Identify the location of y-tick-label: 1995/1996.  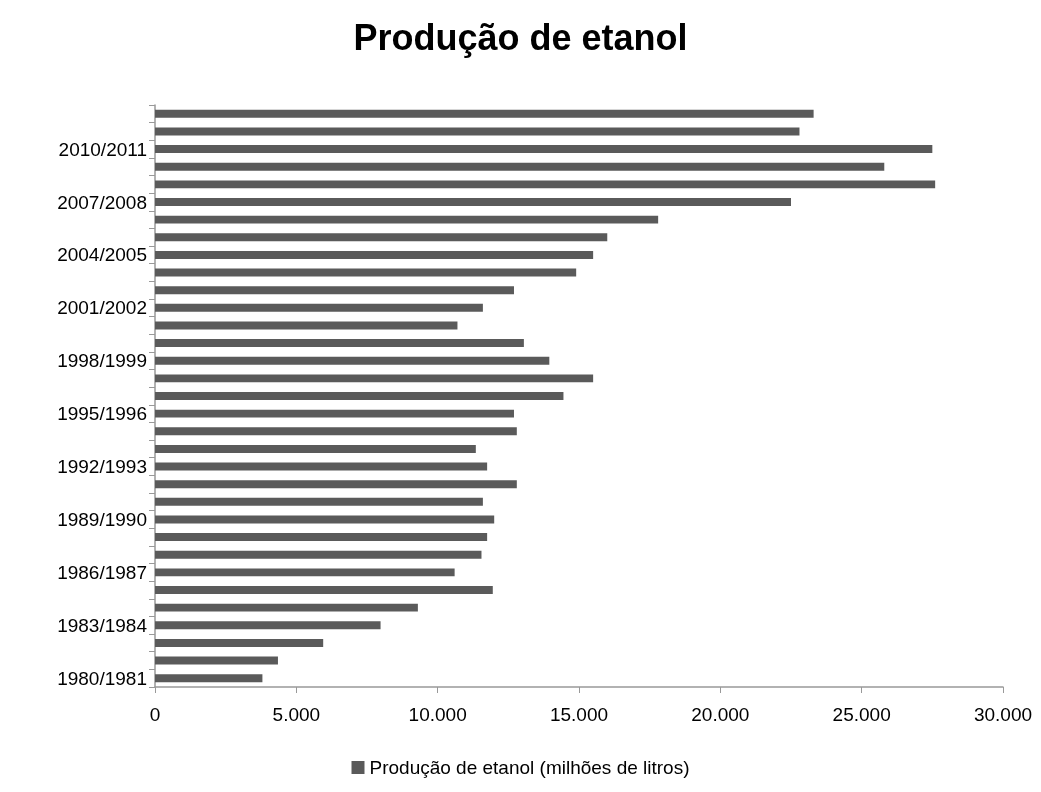
(102, 414).